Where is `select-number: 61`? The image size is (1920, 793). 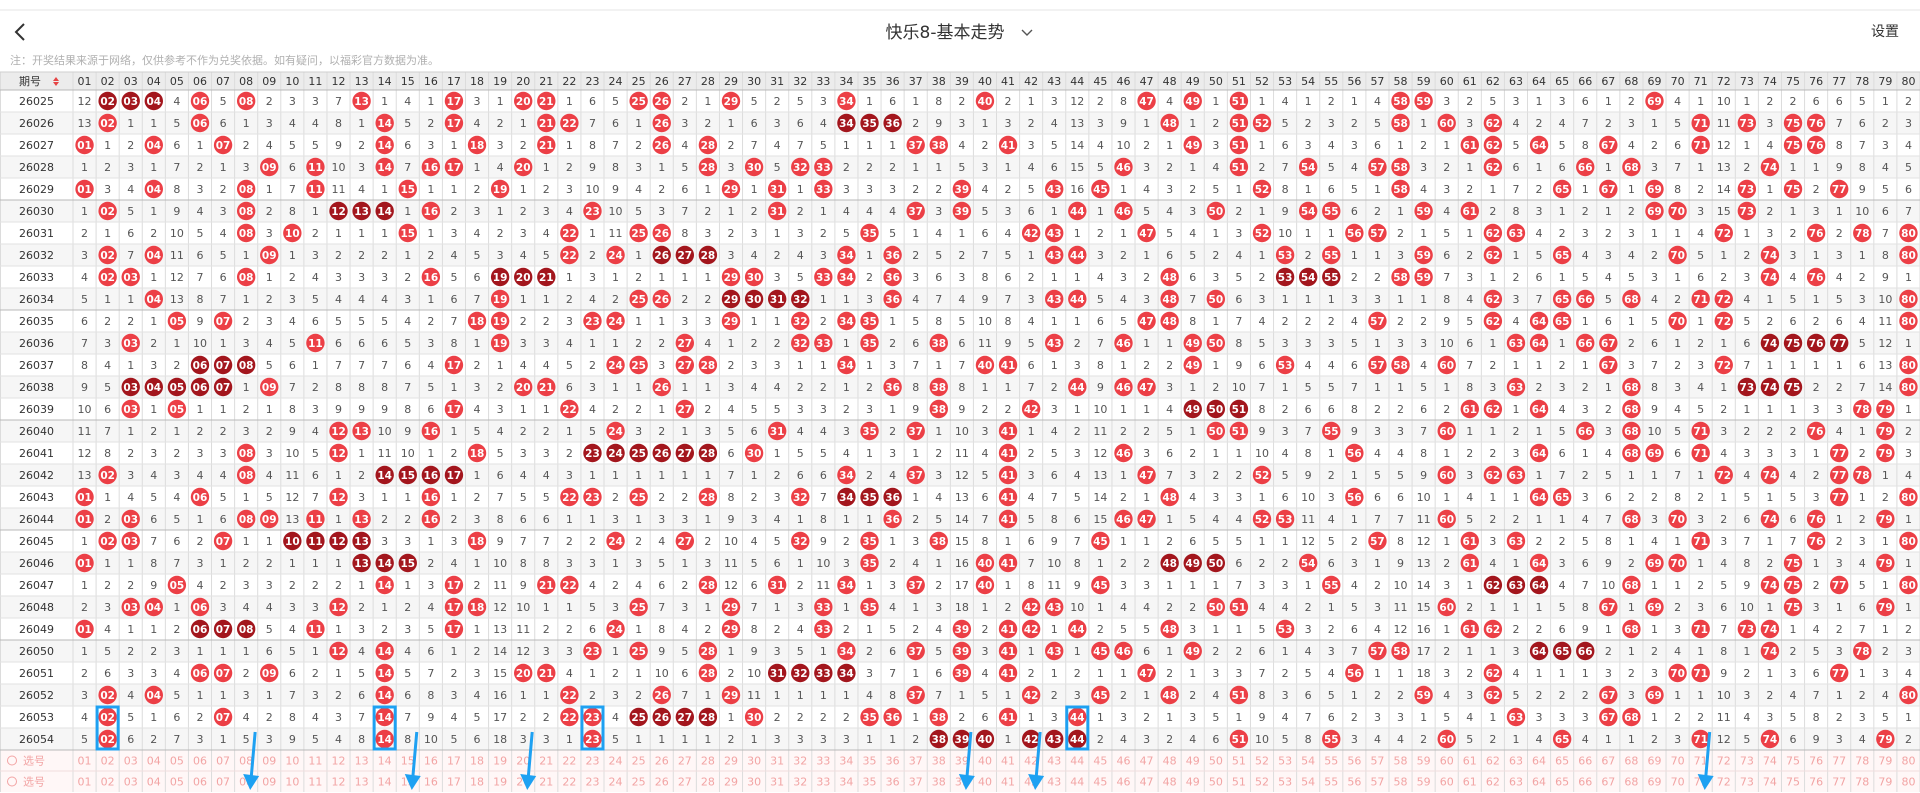 select-number: 61 is located at coordinates (1470, 761).